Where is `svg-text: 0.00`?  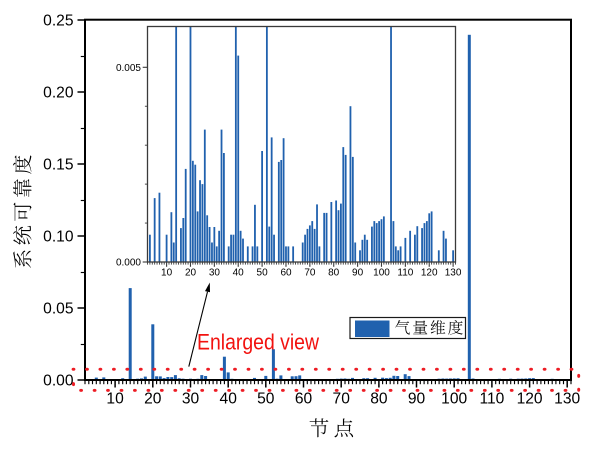
svg-text: 0.00 is located at coordinates (58, 380).